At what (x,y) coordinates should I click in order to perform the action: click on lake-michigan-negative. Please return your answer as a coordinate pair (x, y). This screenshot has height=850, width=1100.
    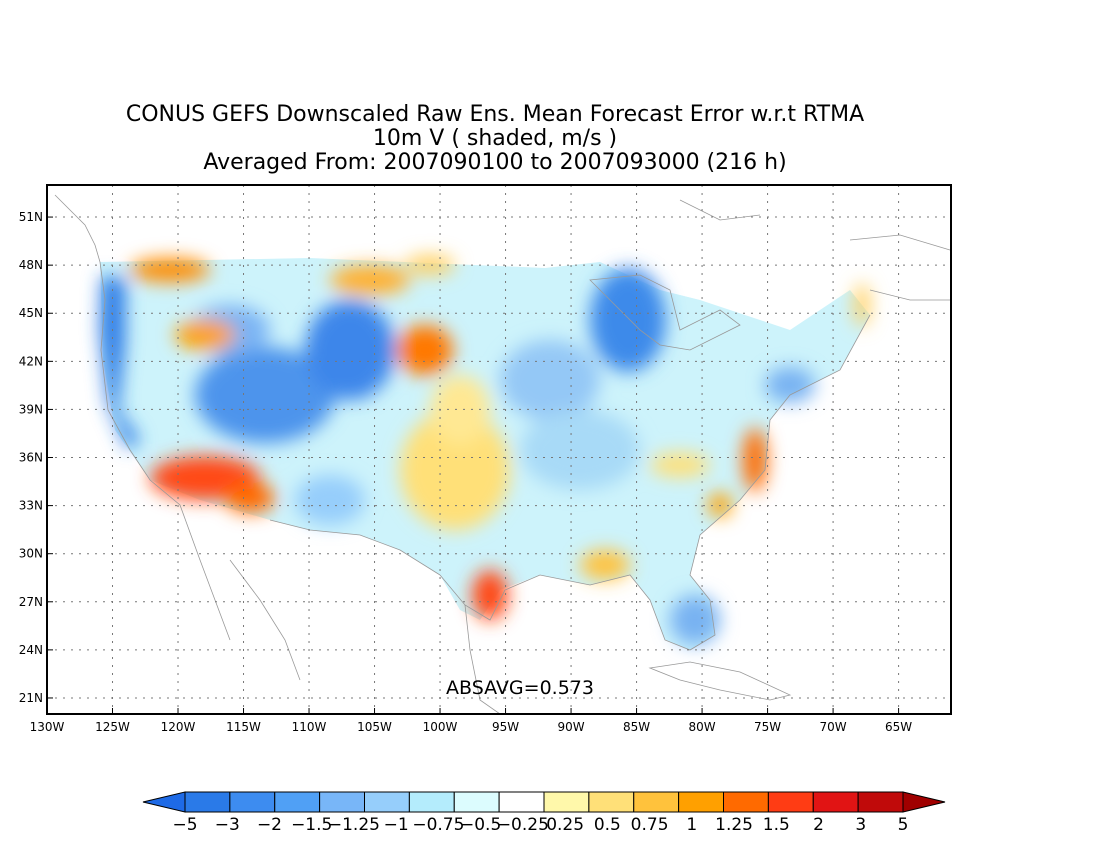
    Looking at the image, I should click on (628, 320).